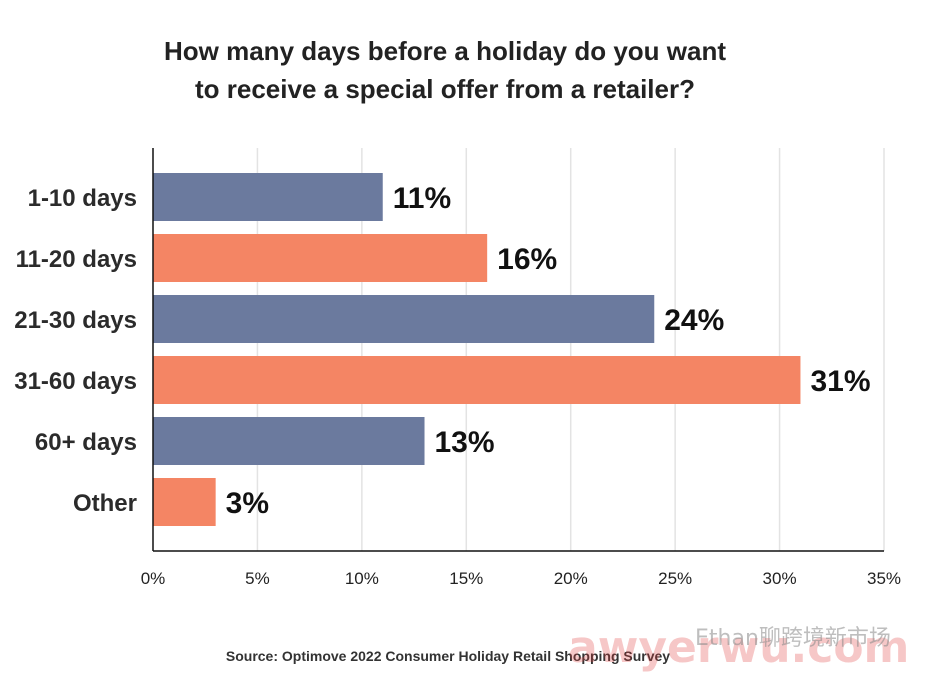 This screenshot has height=682, width=930. I want to click on value-label: 13%, so click(465, 442).